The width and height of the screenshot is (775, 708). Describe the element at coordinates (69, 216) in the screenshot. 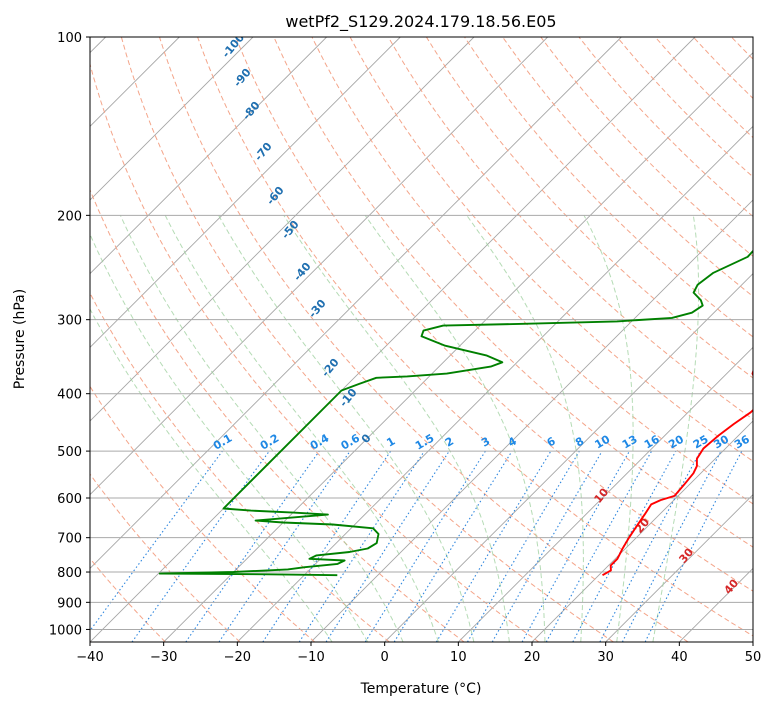

I see `y-tick-label: 200` at that location.